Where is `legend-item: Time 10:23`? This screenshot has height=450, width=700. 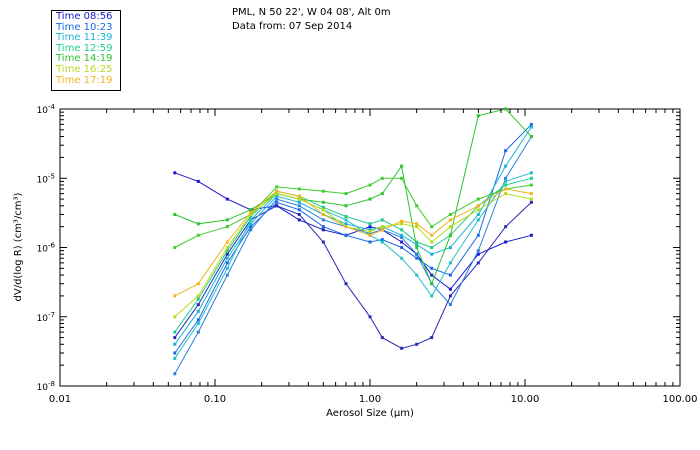
legend-item: Time 10:23 is located at coordinates (84, 27).